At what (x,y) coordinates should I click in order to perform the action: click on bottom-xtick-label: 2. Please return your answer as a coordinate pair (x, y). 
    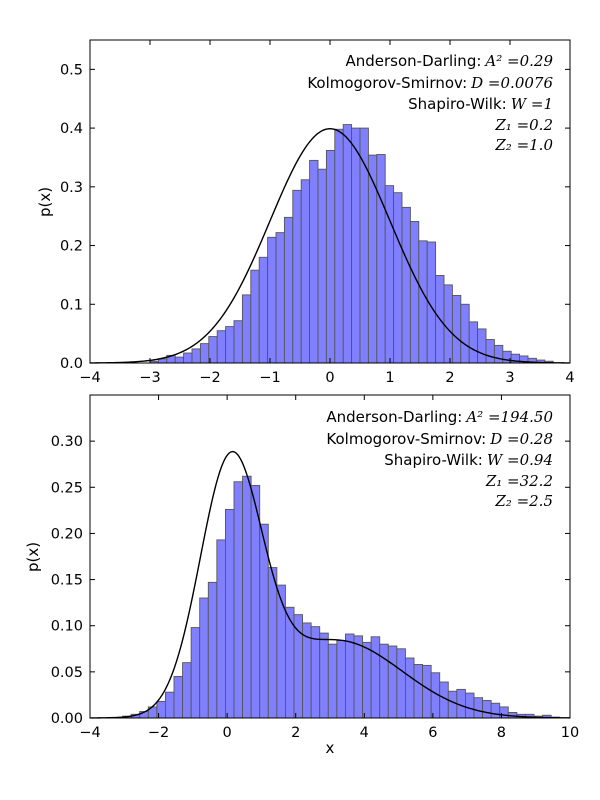
    Looking at the image, I should click on (295, 733).